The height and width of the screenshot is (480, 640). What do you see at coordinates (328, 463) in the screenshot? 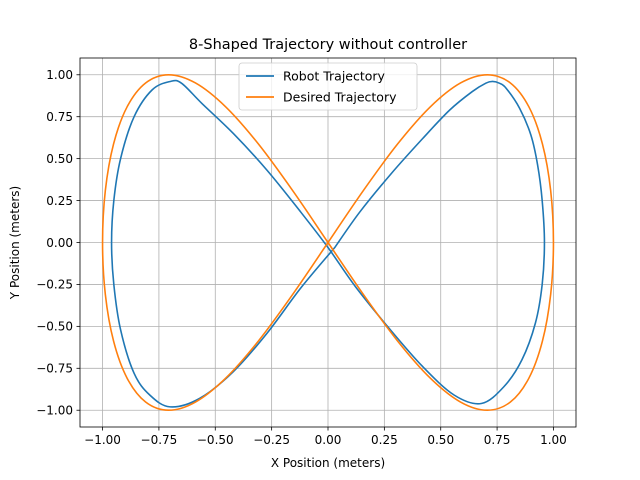
I see `x-axis-label: X Position (meters)` at bounding box center [328, 463].